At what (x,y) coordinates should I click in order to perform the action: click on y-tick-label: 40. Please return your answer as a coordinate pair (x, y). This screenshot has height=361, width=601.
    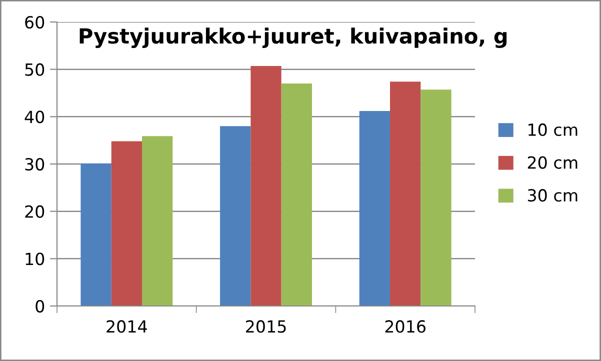
    Looking at the image, I should click on (34, 117).